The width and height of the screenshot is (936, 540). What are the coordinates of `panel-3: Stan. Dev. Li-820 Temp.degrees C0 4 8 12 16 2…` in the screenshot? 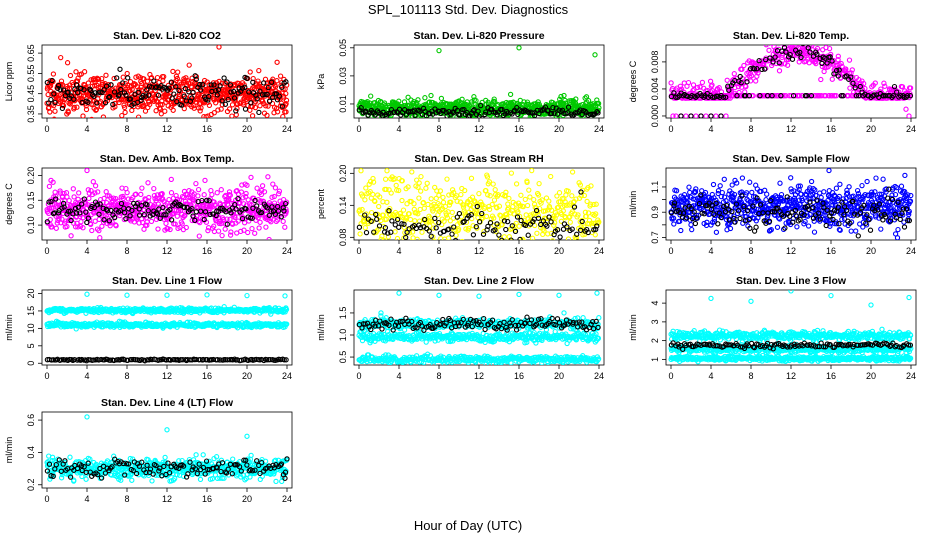 It's located at (772, 82).